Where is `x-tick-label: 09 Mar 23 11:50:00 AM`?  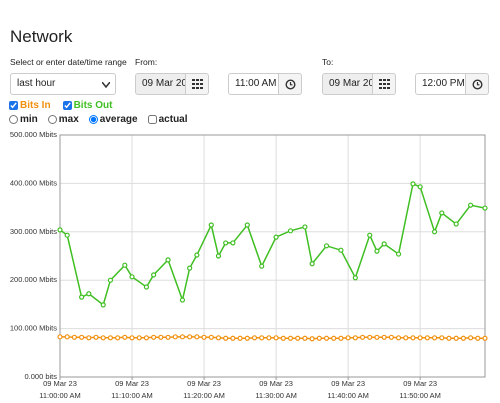 x-tick-label: 09 Mar 23 11:50:00 AM is located at coordinates (420, 389).